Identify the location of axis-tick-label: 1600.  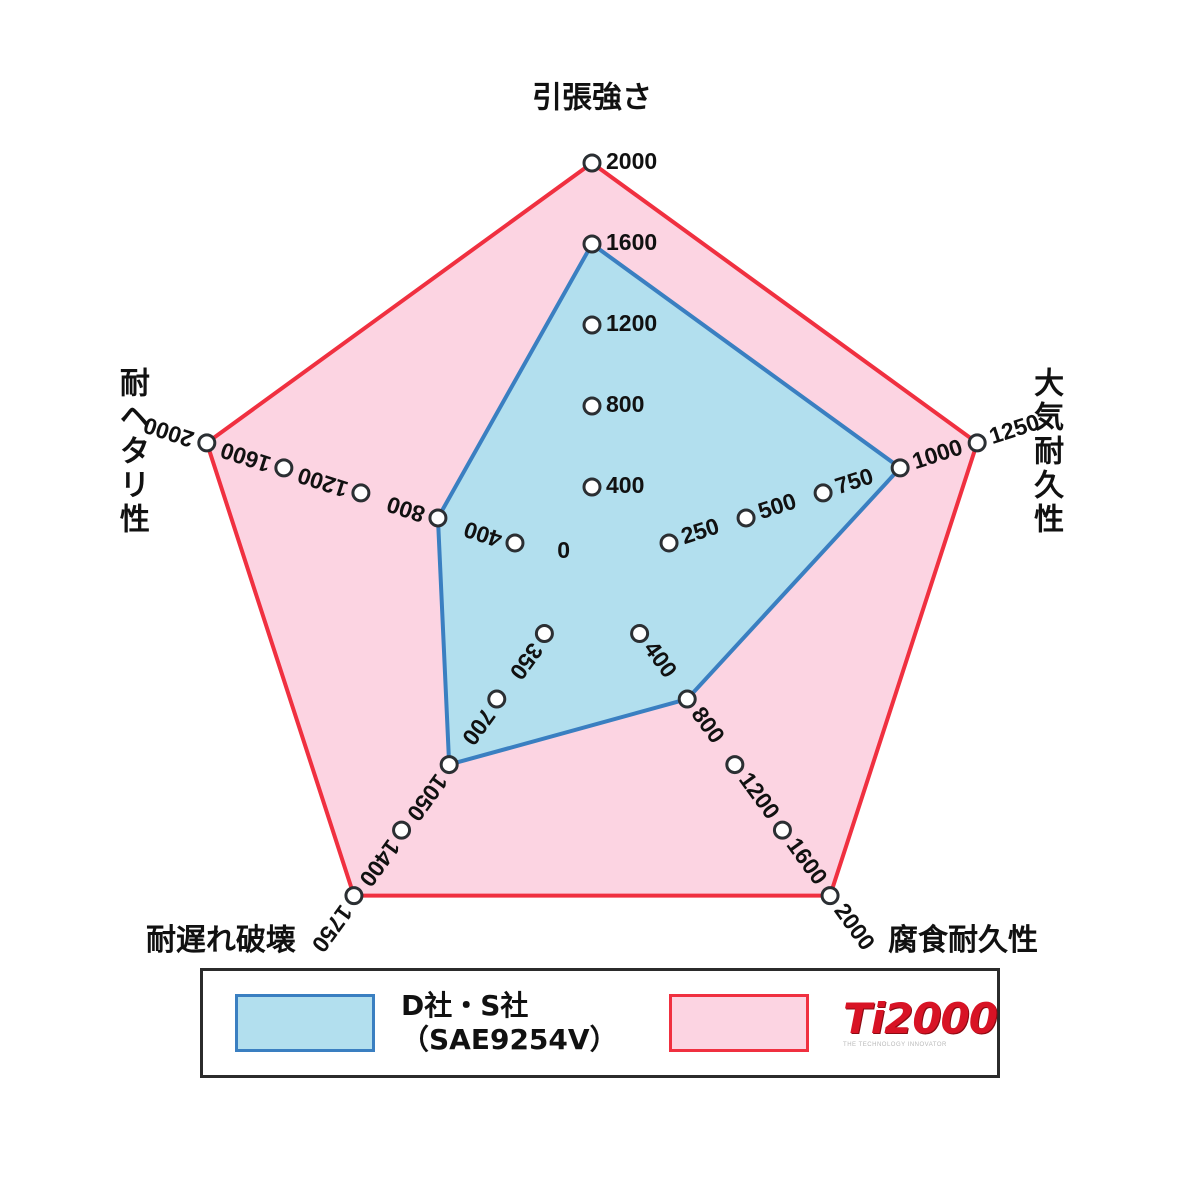
(631, 242).